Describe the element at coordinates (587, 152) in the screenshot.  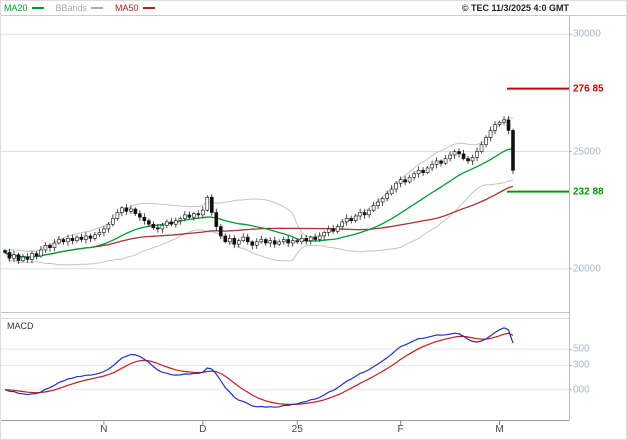
I see `price-axis-label-25000: 25000` at that location.